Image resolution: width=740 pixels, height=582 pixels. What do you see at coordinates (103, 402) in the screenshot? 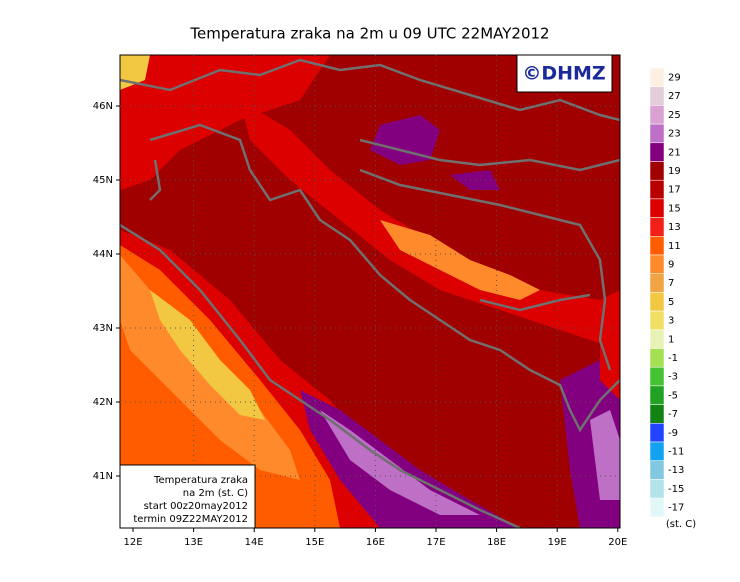
I see `lat-tick-label: 42N` at bounding box center [103, 402].